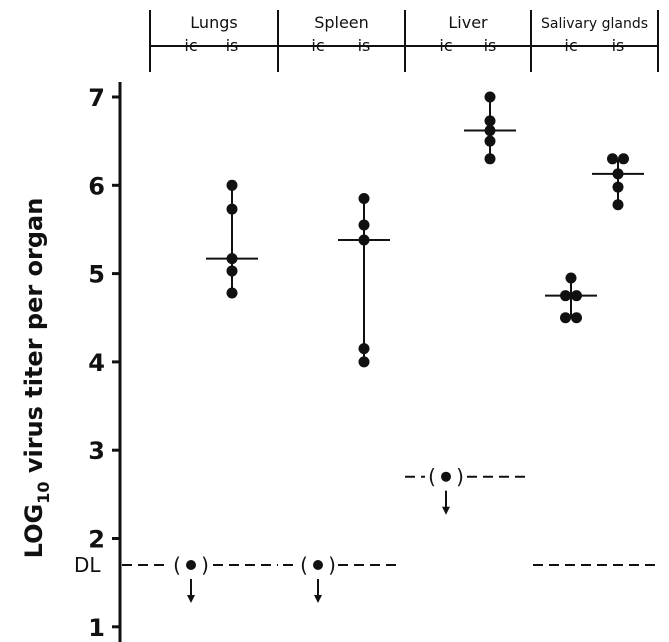  Describe the element at coordinates (341, 22) in the screenshot. I see `group-label: Spleen` at that location.